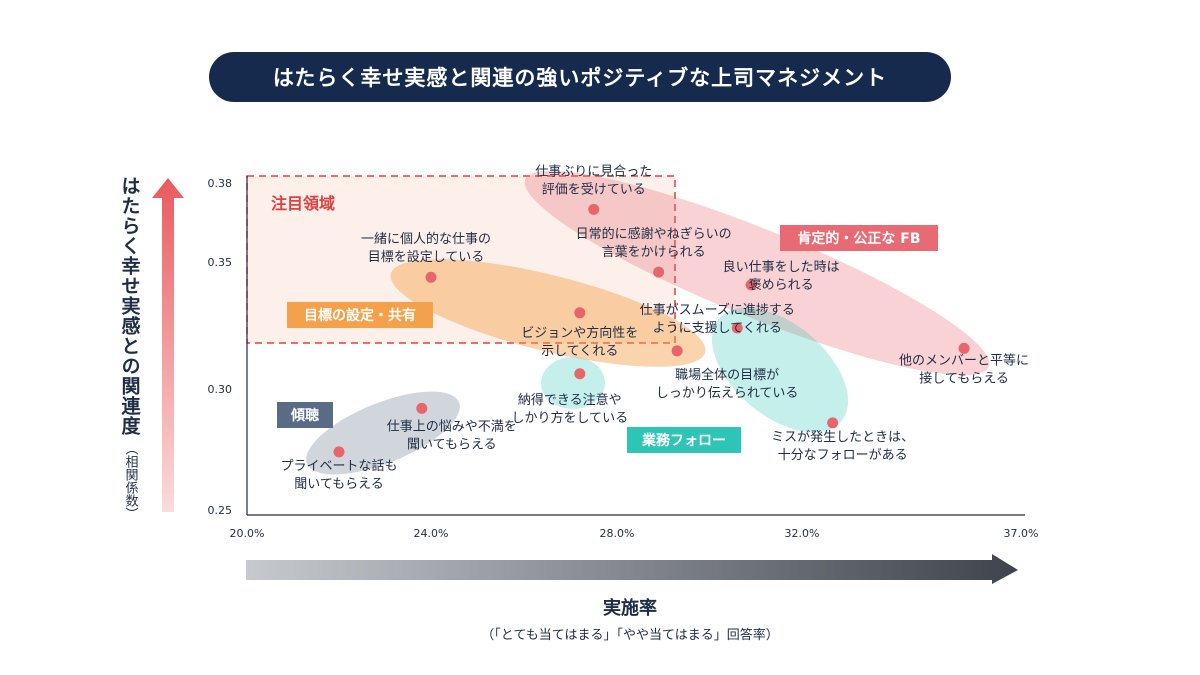 Image resolution: width=1200 pixels, height=675 pixels. What do you see at coordinates (579, 342) in the screenshot?
I see `point-label: ビジョンや方向性を示してくれる` at bounding box center [579, 342].